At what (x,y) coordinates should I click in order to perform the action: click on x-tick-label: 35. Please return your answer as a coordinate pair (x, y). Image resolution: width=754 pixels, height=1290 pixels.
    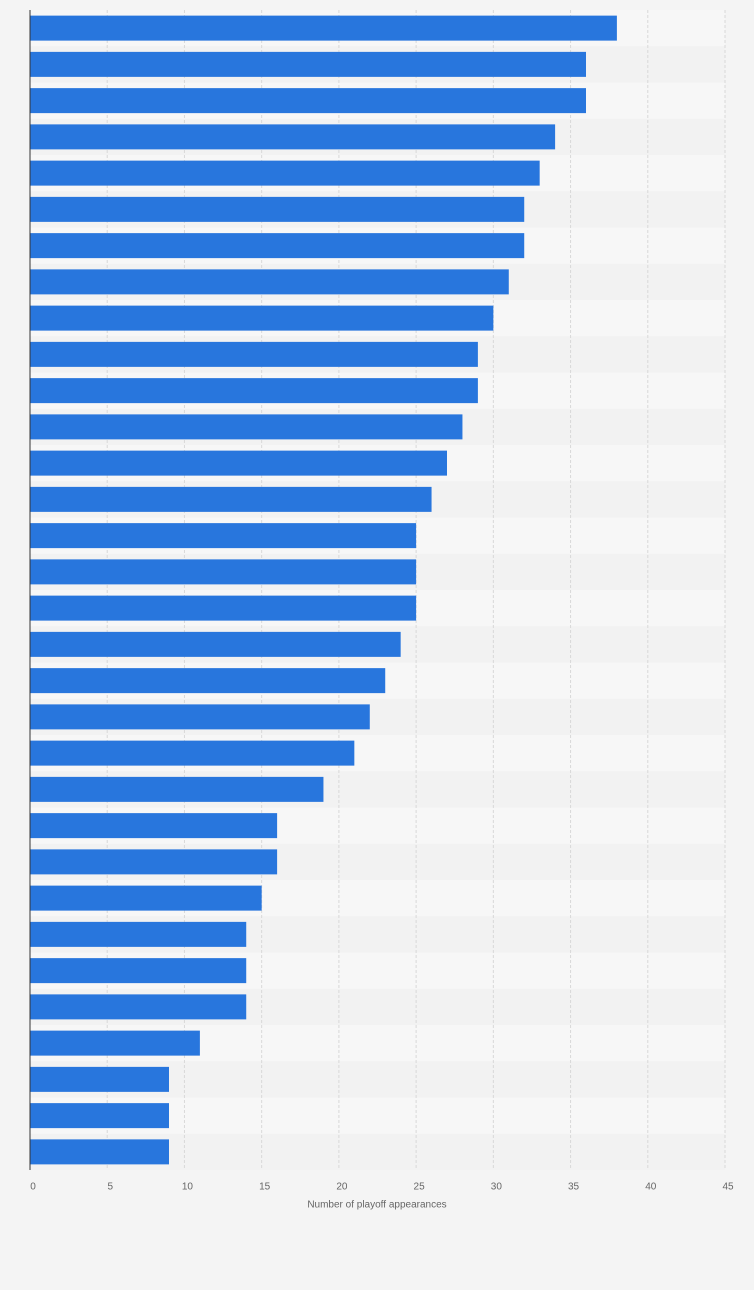
    Looking at the image, I should click on (574, 1187).